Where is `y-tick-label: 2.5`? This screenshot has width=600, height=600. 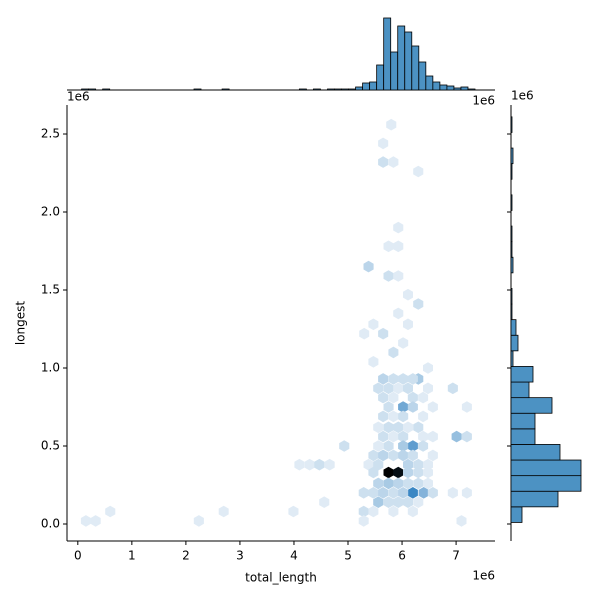 y-tick-label: 2.5 is located at coordinates (50, 134).